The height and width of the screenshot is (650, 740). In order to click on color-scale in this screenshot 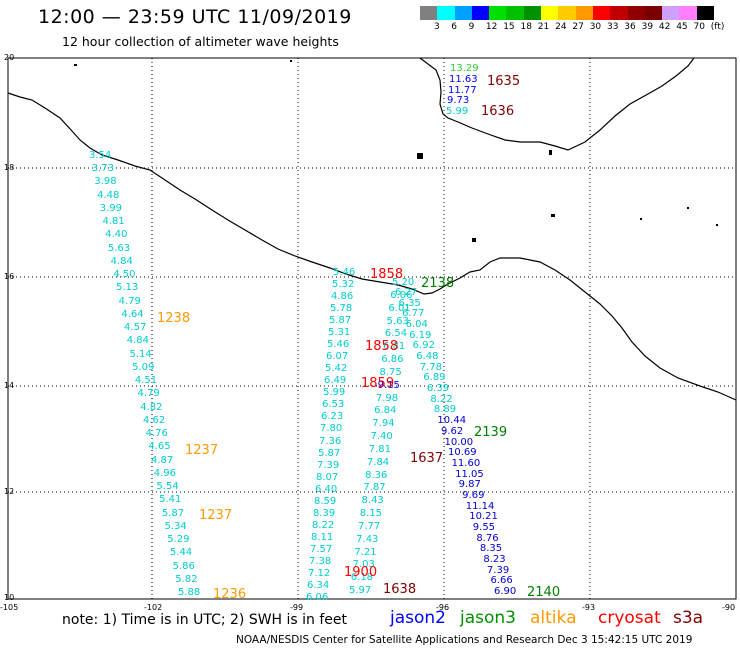, I will do `click(567, 13)`.